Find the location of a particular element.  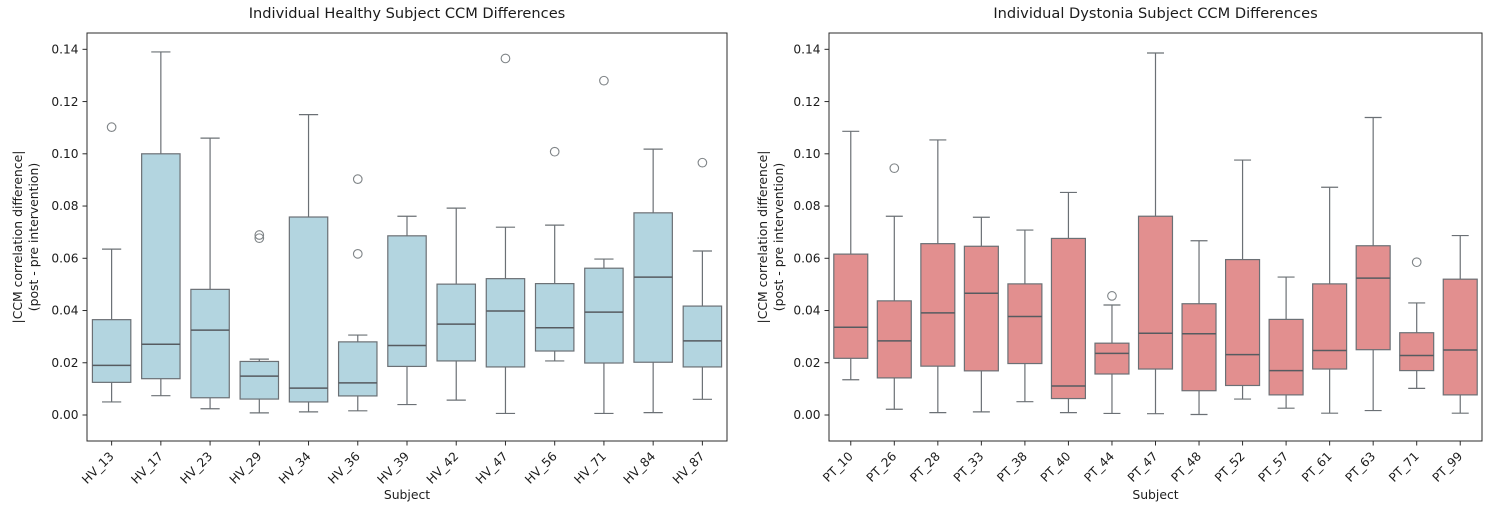

x-tick-label-PT_10: PT_10 is located at coordinates (838, 467).